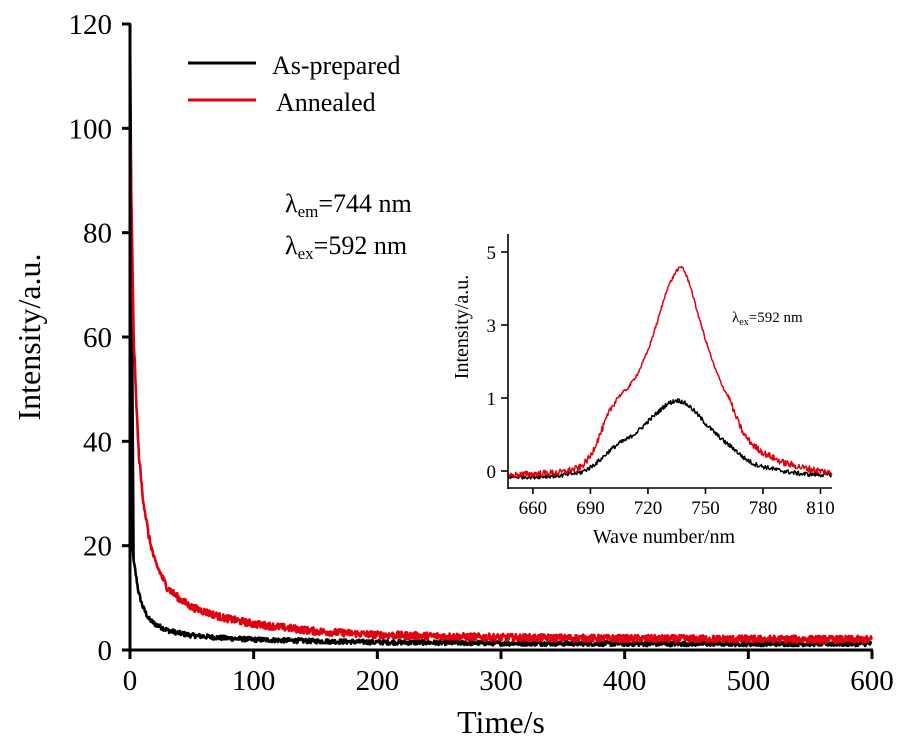  I want to click on inset-x-tick-label: 720, so click(648, 508).